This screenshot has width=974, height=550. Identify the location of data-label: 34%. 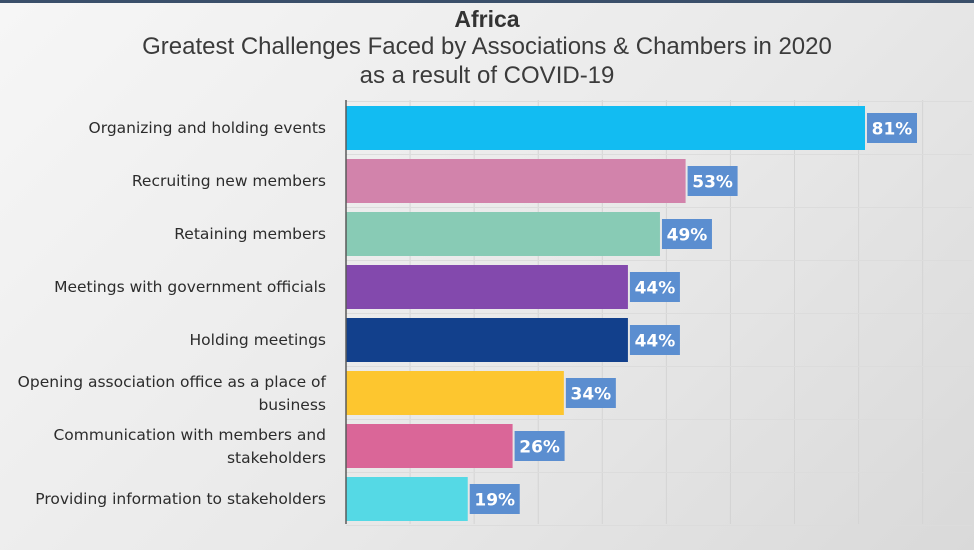
(591, 395).